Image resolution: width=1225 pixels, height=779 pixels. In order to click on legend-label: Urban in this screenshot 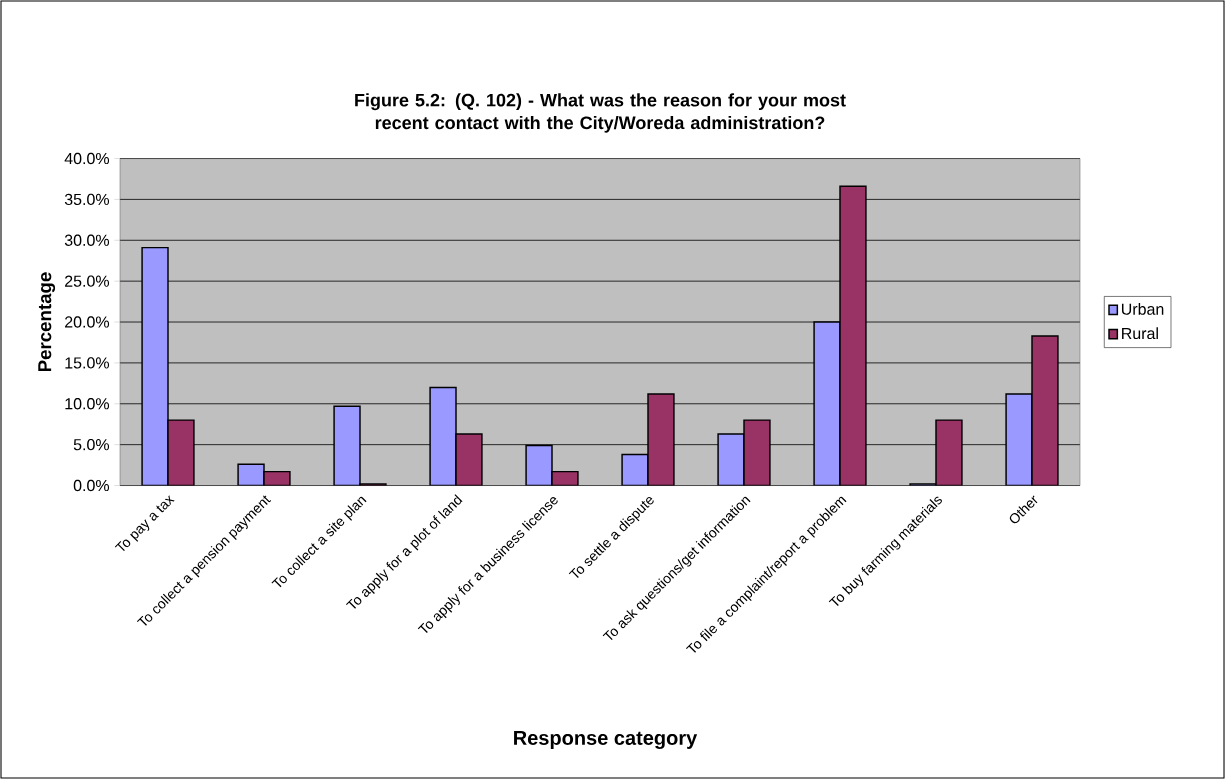, I will do `click(1142, 309)`.